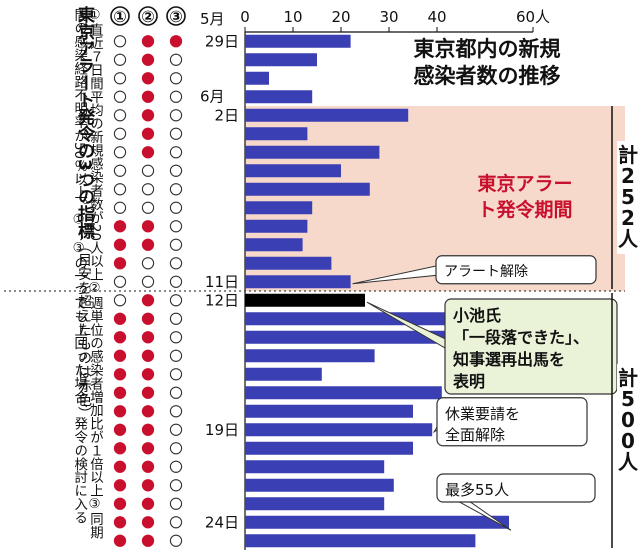  I want to click on annotation-line: 小池氏, so click(477, 315).